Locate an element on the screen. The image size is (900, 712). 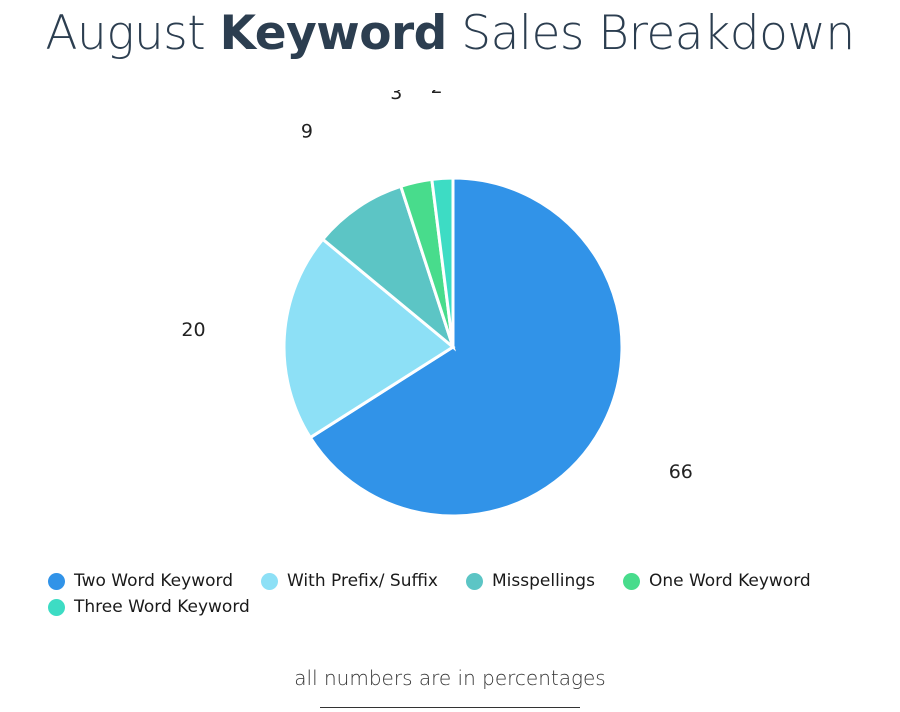
title-post: Sales Breakdown is located at coordinates (650, 33).